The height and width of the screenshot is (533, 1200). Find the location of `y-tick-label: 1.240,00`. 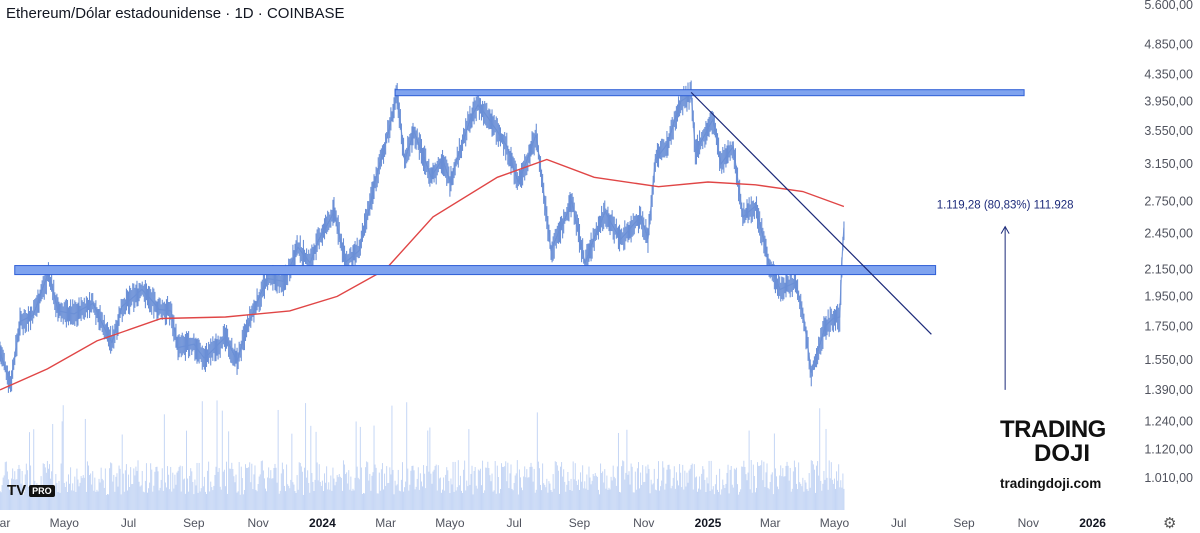

y-tick-label: 1.240,00 is located at coordinates (1168, 421).